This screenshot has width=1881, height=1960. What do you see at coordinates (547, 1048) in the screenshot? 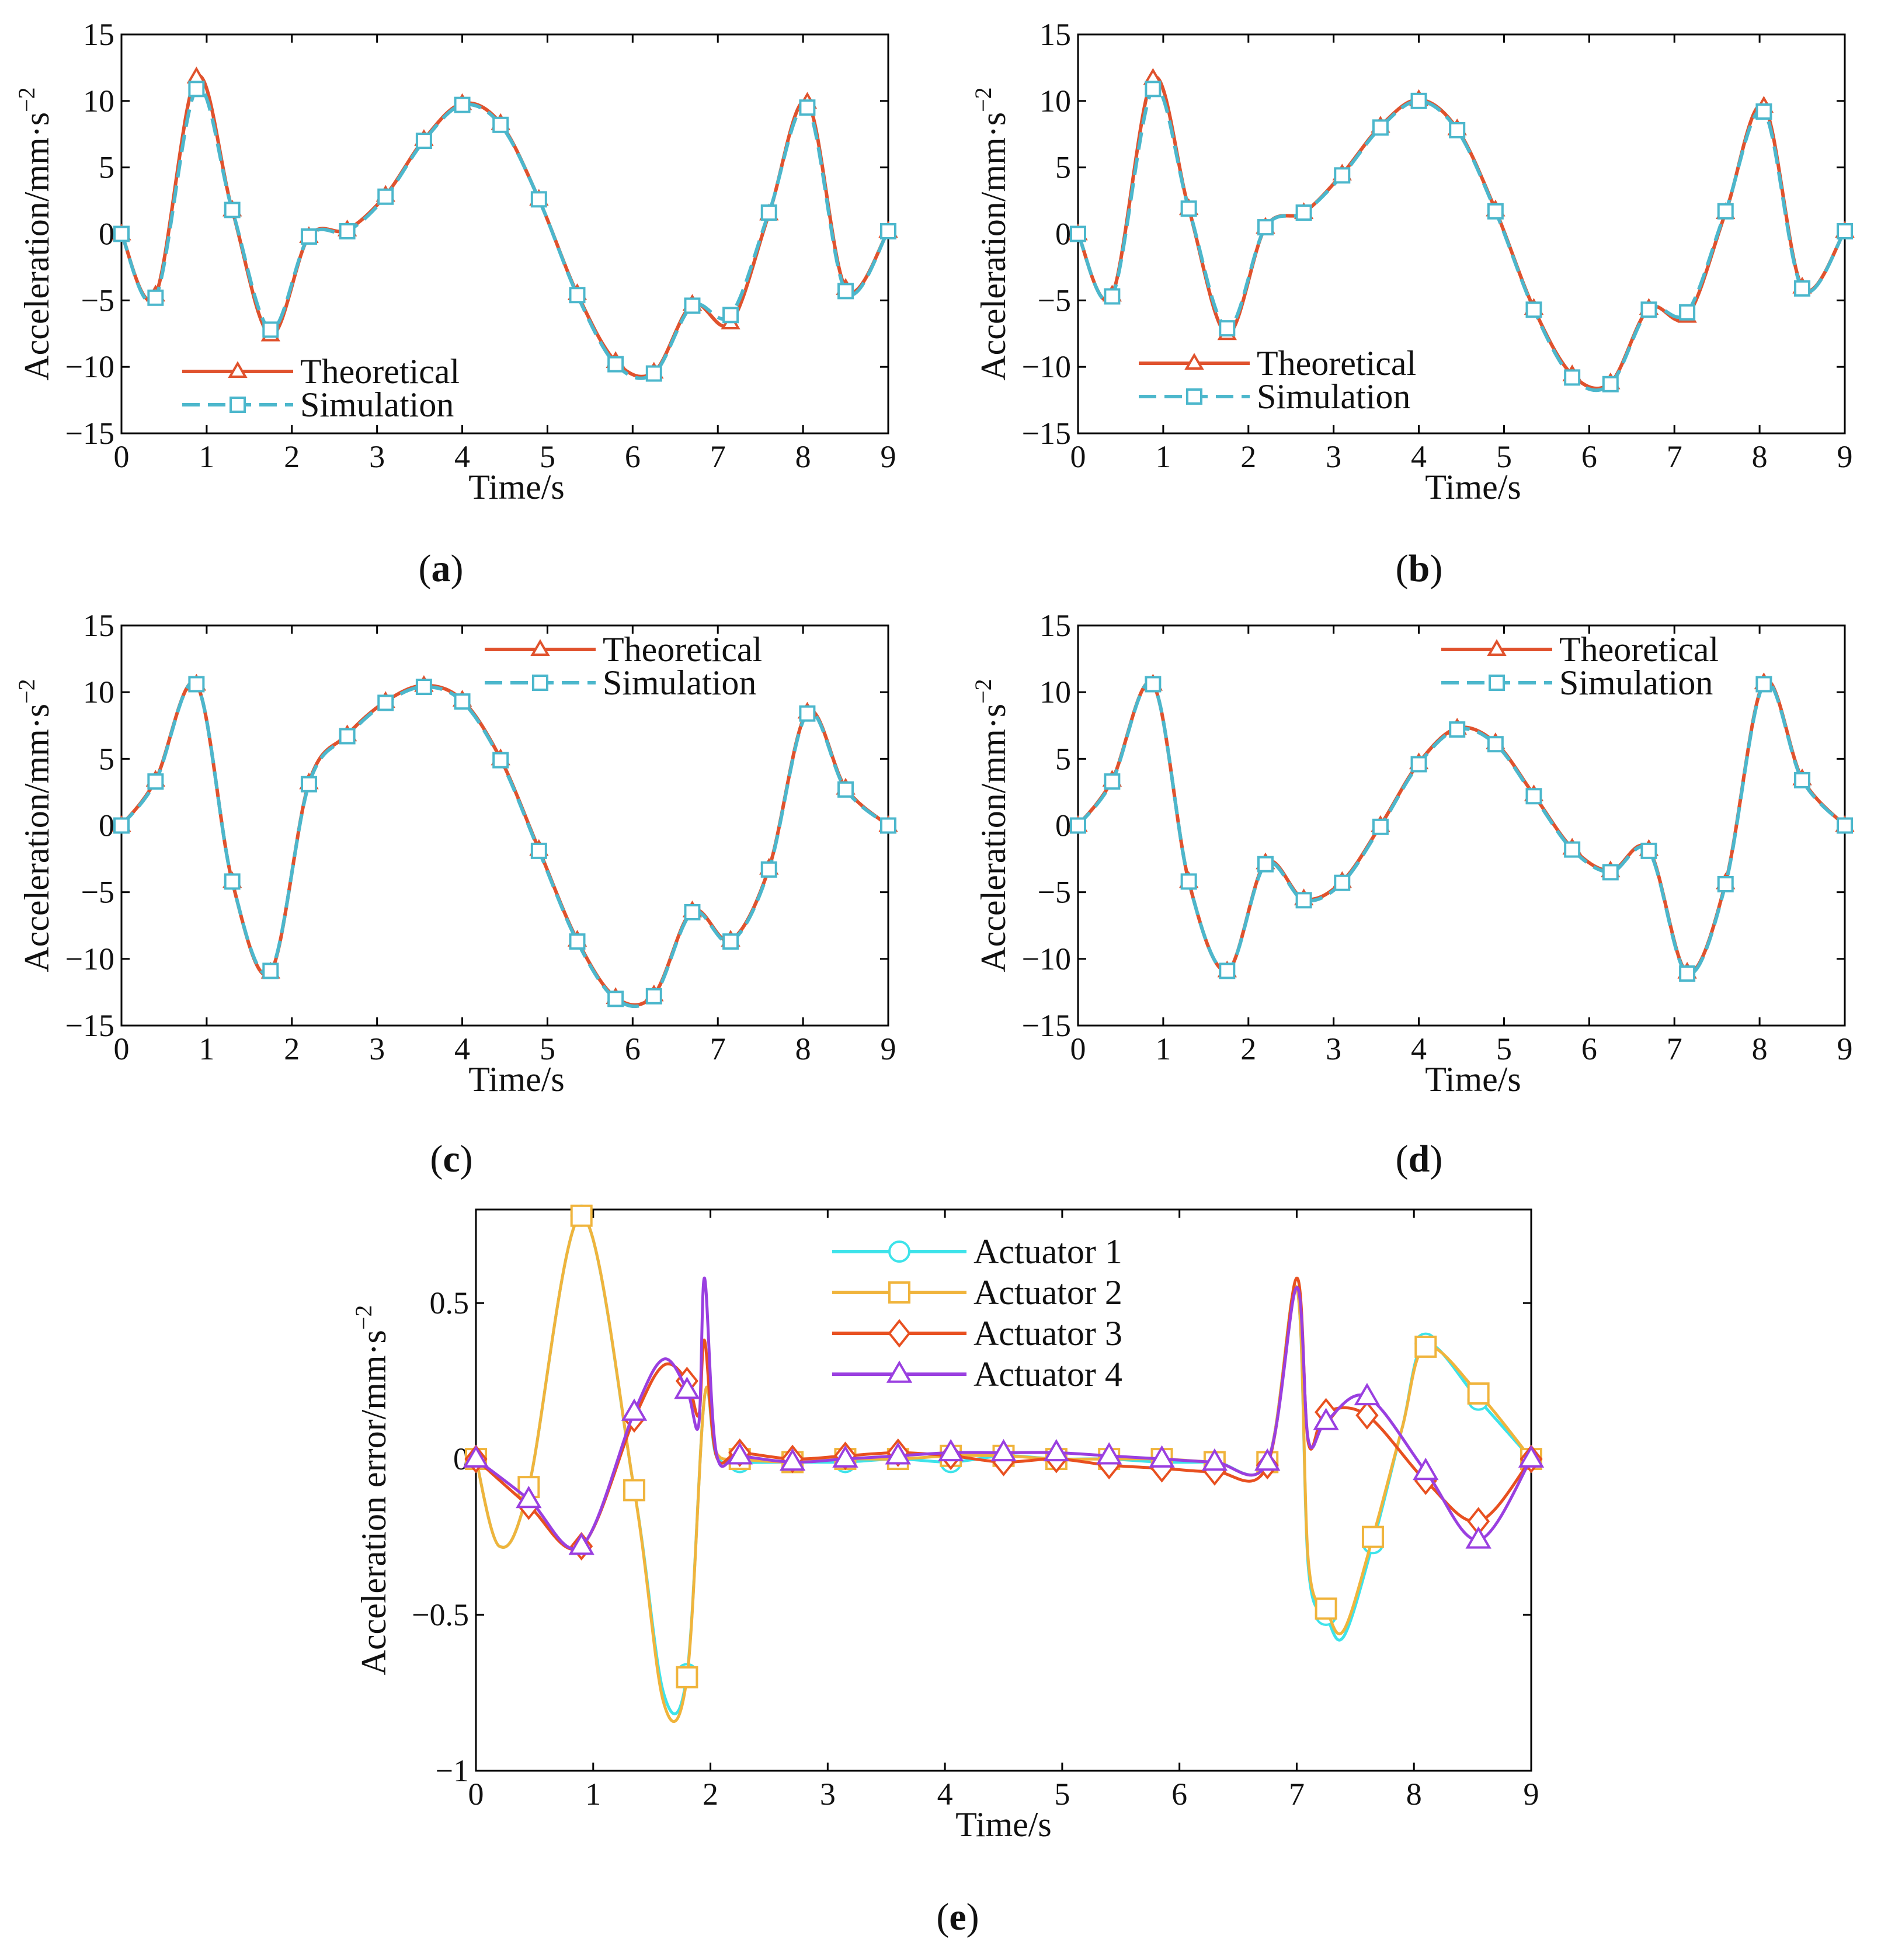
I see `x-tick-label: 5` at bounding box center [547, 1048].